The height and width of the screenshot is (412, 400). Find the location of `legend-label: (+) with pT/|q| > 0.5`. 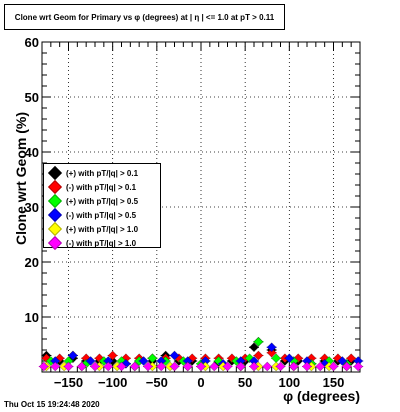

legend-label: (+) with pT/|q| > 0.5 is located at coordinates (102, 201).